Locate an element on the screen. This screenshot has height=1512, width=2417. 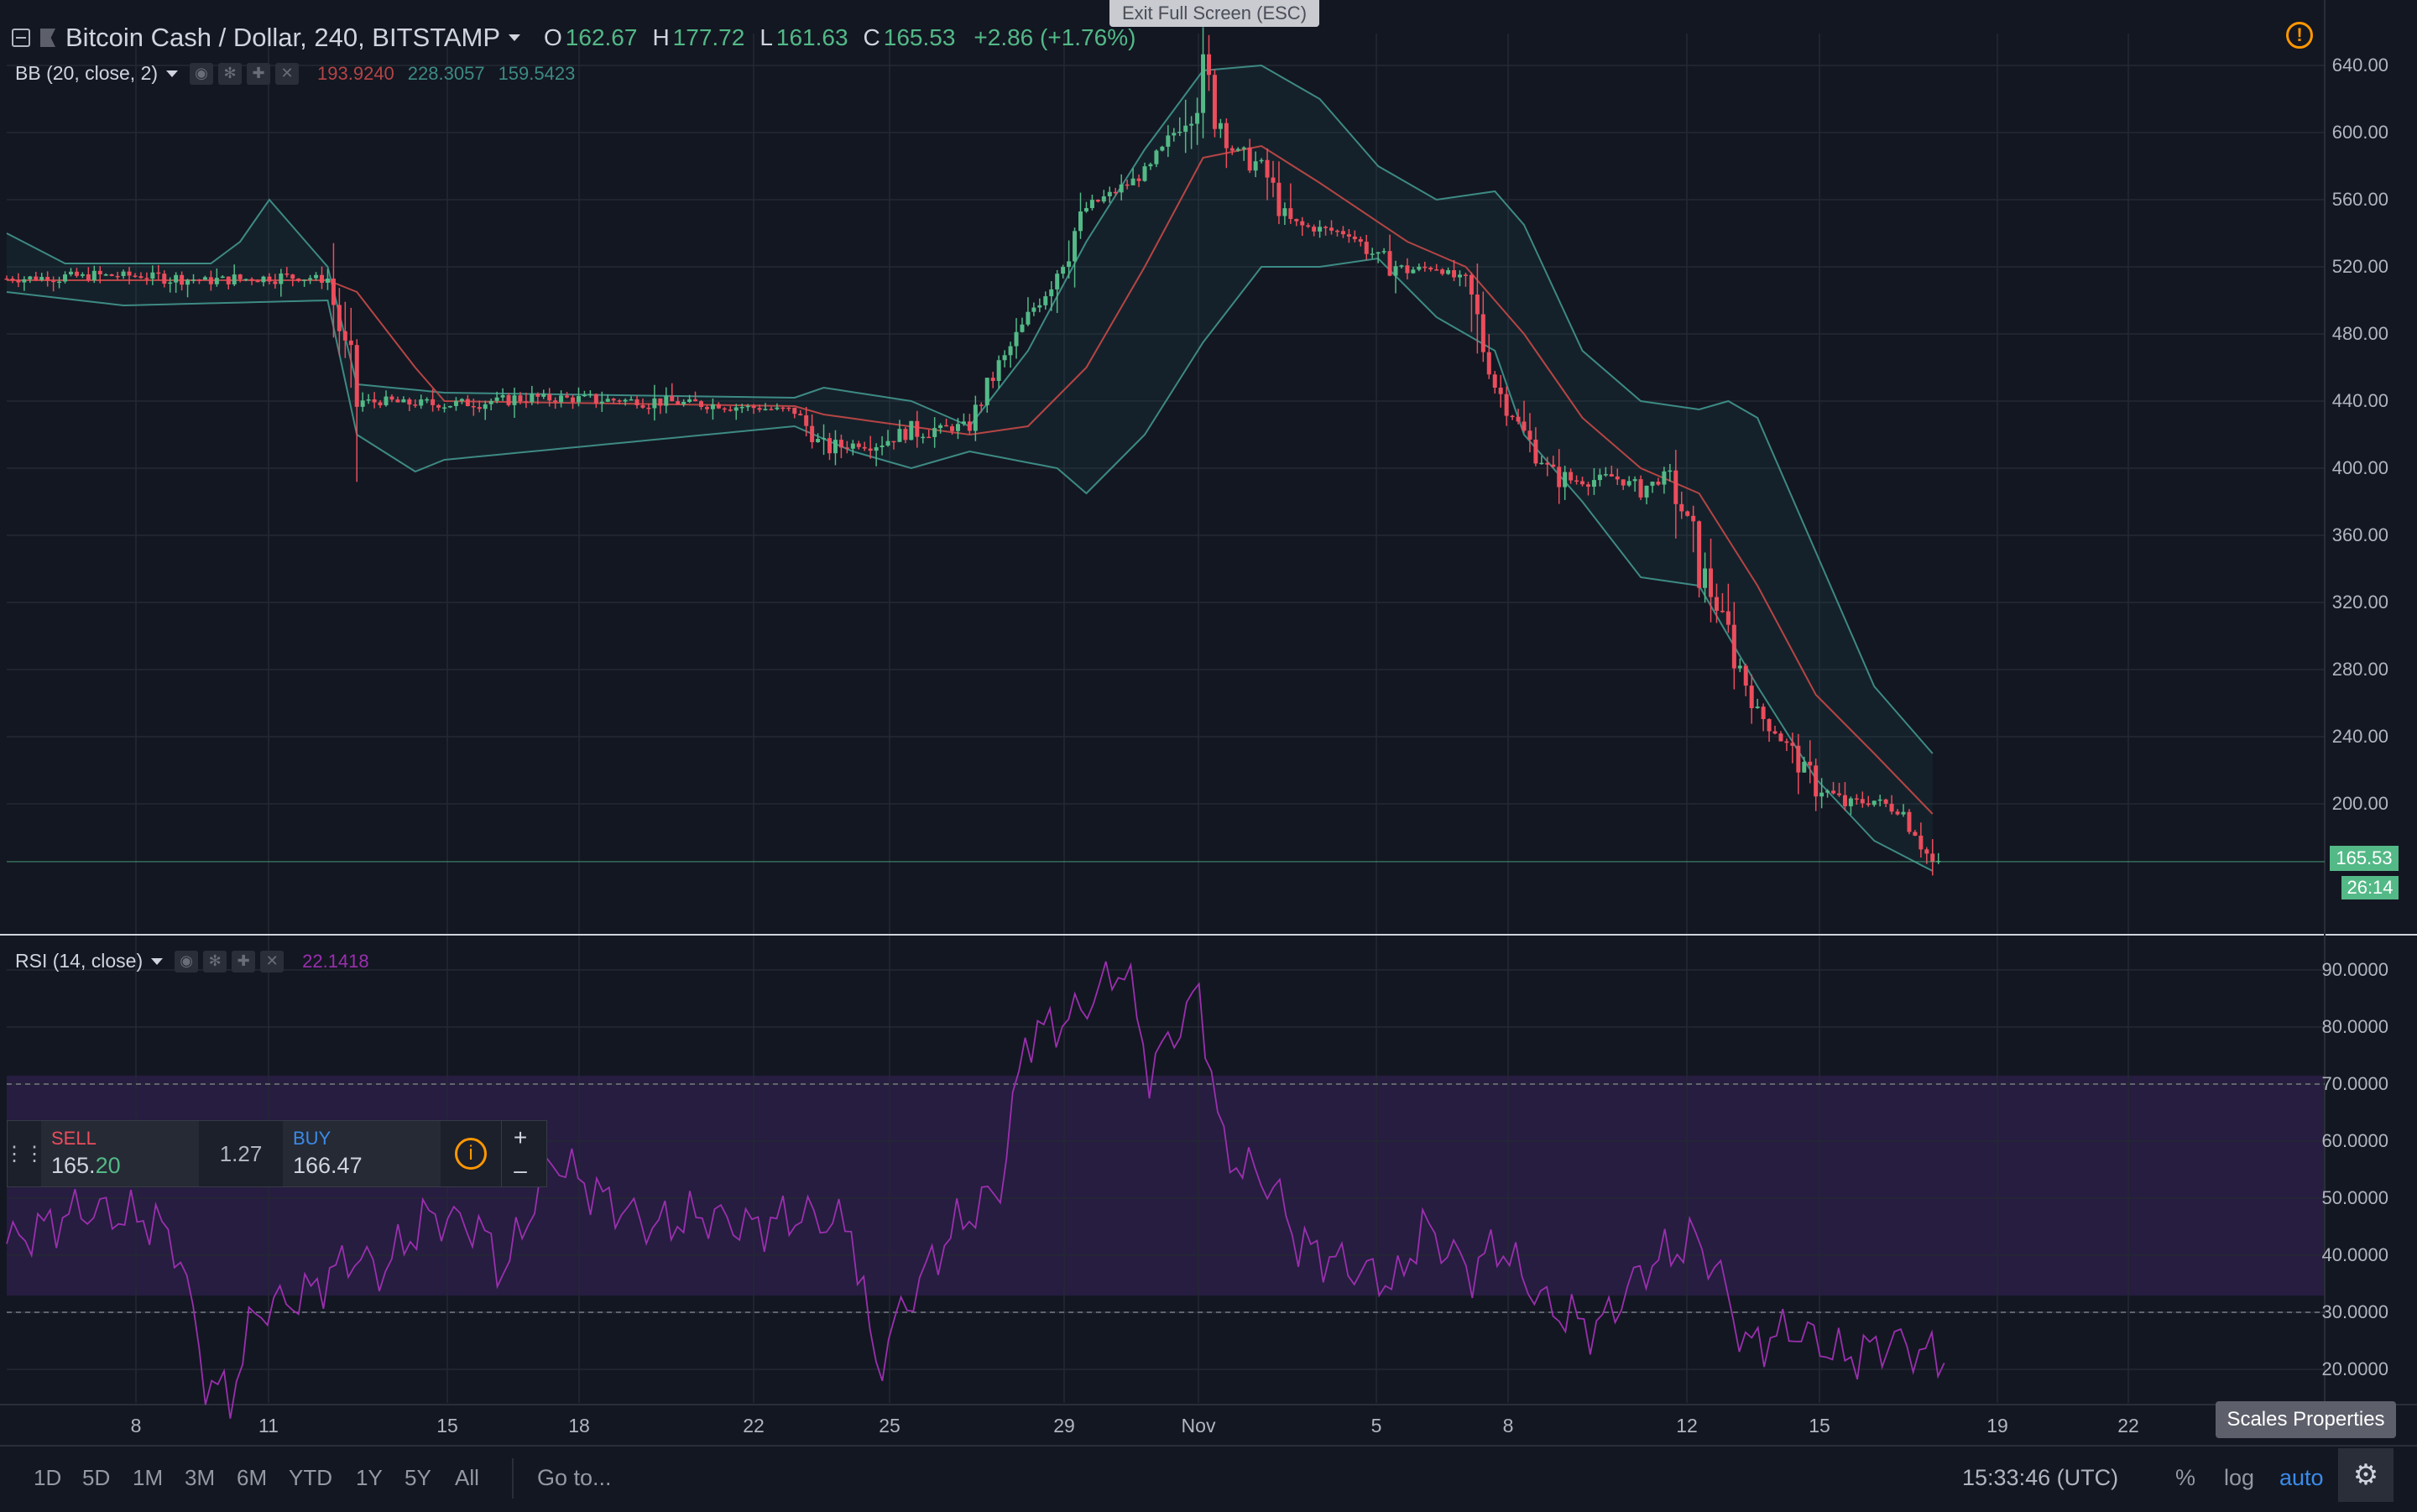
drag-handle-icon: ⋮⋮ is located at coordinates (24, 1154).